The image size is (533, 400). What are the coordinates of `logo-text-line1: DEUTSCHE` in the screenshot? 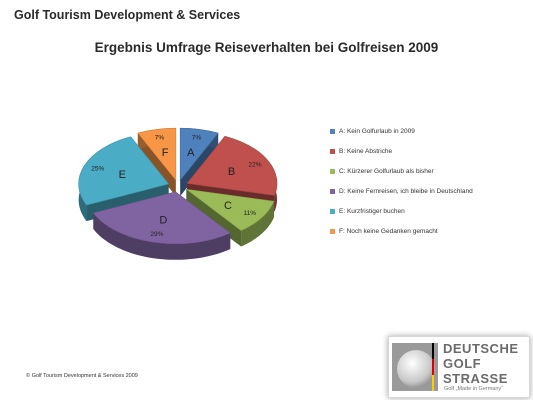 It's located at (481, 348).